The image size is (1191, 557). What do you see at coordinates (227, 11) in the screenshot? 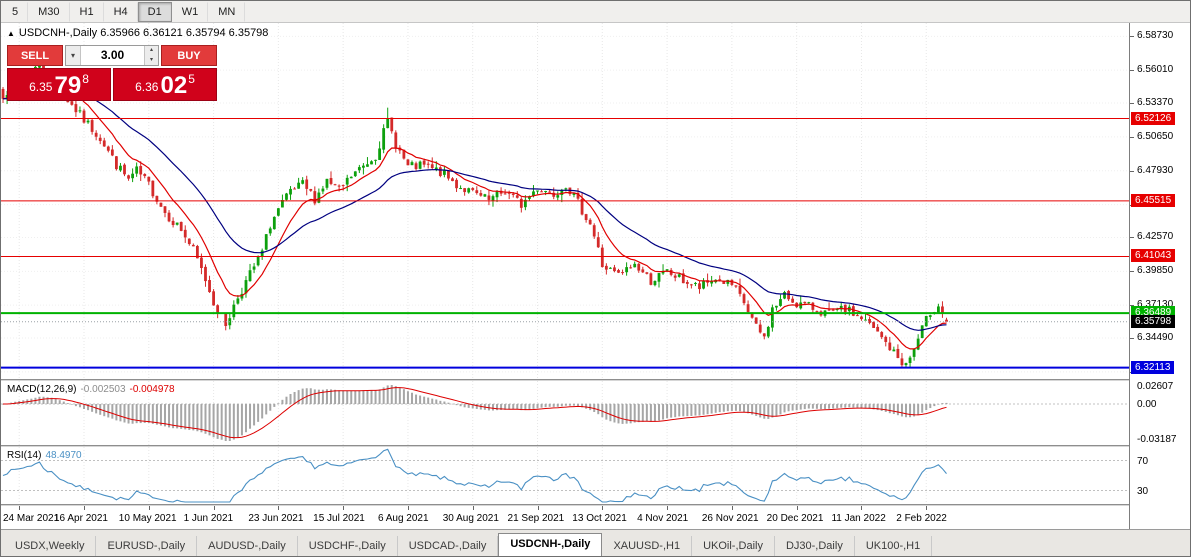
I see `timeframe-button-mn: MN` at bounding box center [227, 11].